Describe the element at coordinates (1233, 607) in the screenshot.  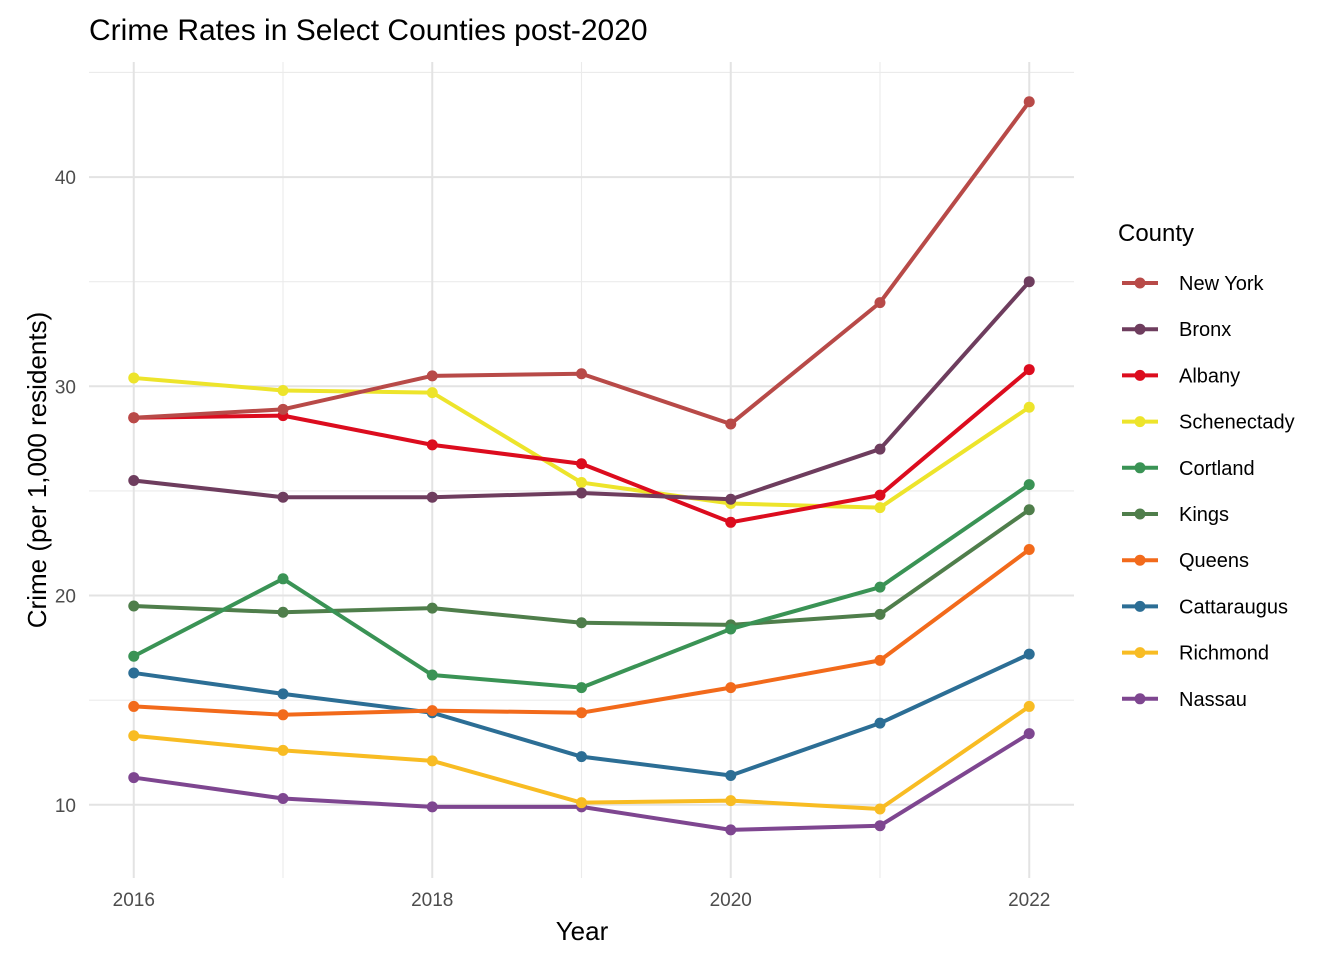
I see `legend-label: Cattaraugus` at that location.